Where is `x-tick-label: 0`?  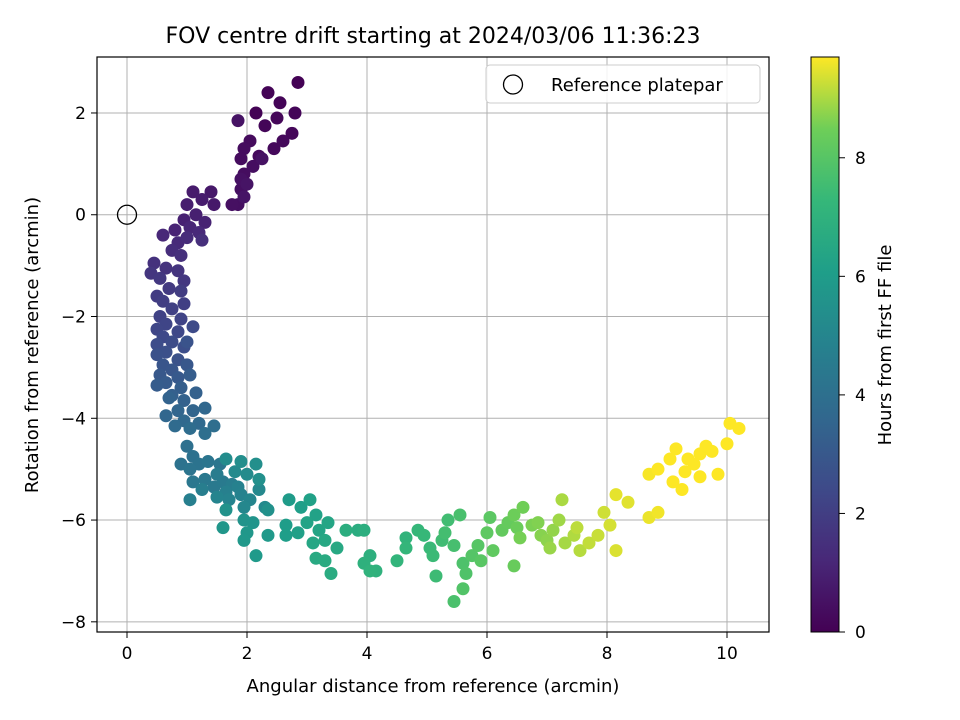 x-tick-label: 0 is located at coordinates (127, 654).